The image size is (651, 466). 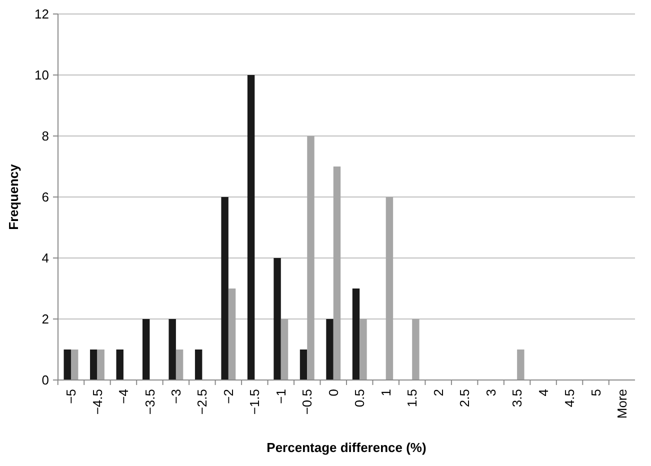 I want to click on x-tick-label: More, so click(x=622, y=404).